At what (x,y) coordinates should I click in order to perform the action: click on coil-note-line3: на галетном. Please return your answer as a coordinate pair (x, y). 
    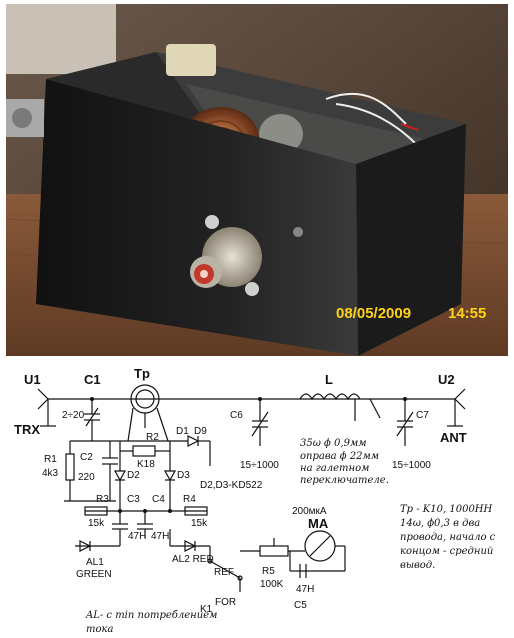
    Looking at the image, I should click on (334, 468).